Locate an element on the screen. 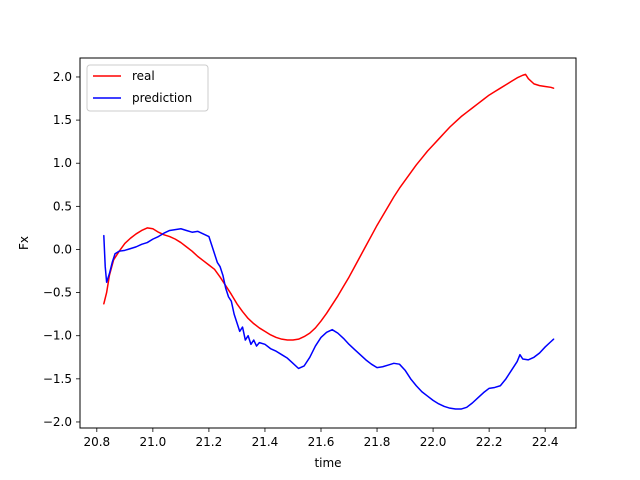  x-axis: 20.8 21.0 21.2 21.4 21.6 21.8 22.0 22.2 22.4 is located at coordinates (321, 438).